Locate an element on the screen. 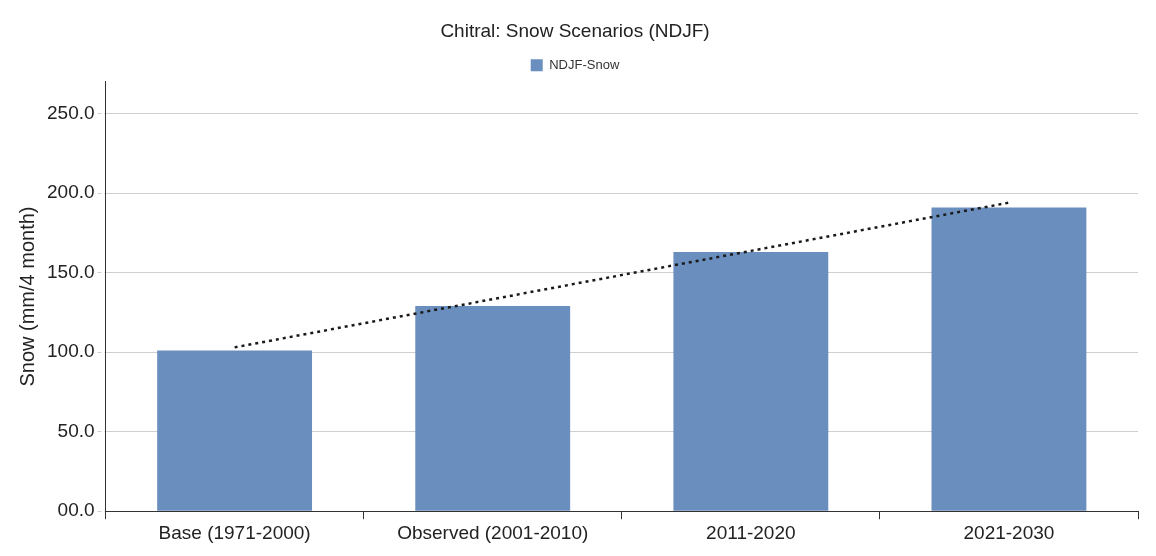 The height and width of the screenshot is (556, 1156). y-tick-label: 150.0 is located at coordinates (71, 271).